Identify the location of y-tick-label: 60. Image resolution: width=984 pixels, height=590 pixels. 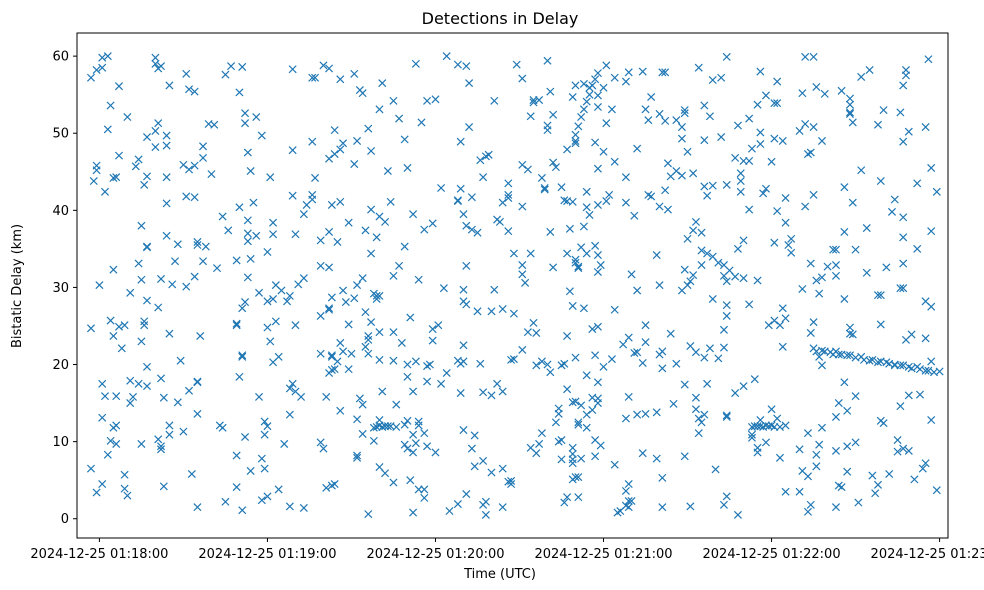
(60, 57).